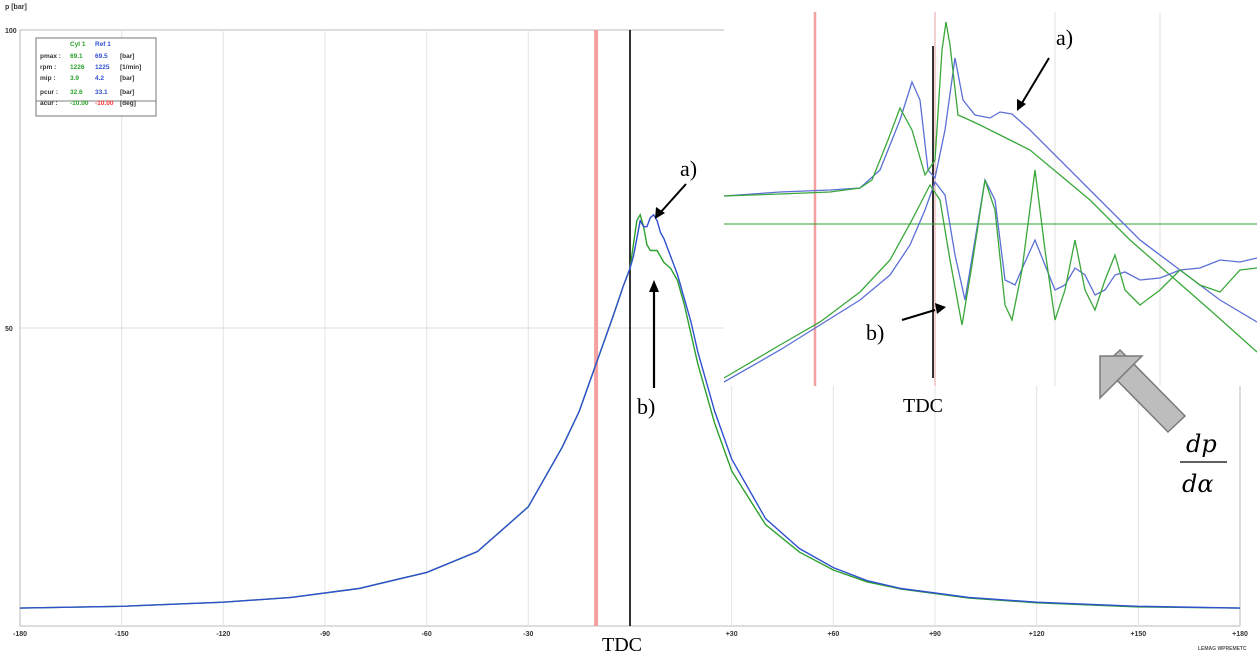 The width and height of the screenshot is (1257, 655). I want to click on inset-b-label: b), so click(875, 332).